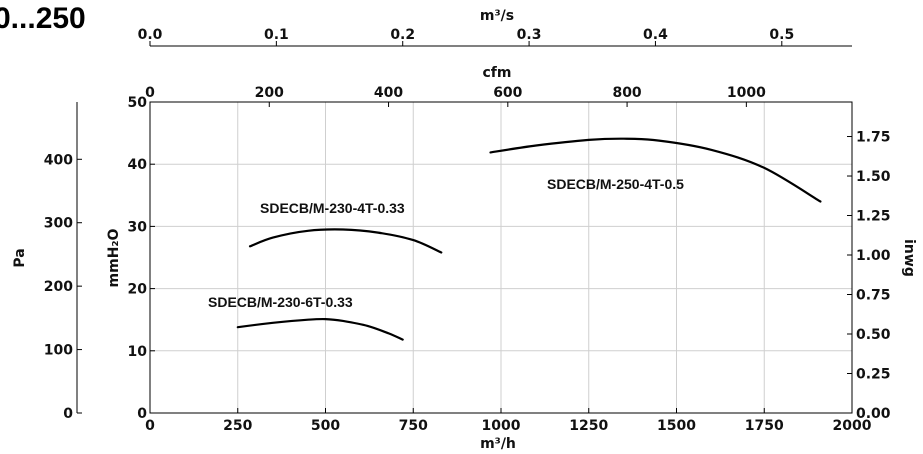 The width and height of the screenshot is (923, 454). Describe the element at coordinates (402, 35) in the screenshot. I see `m3s-tick-label: 0.2` at that location.